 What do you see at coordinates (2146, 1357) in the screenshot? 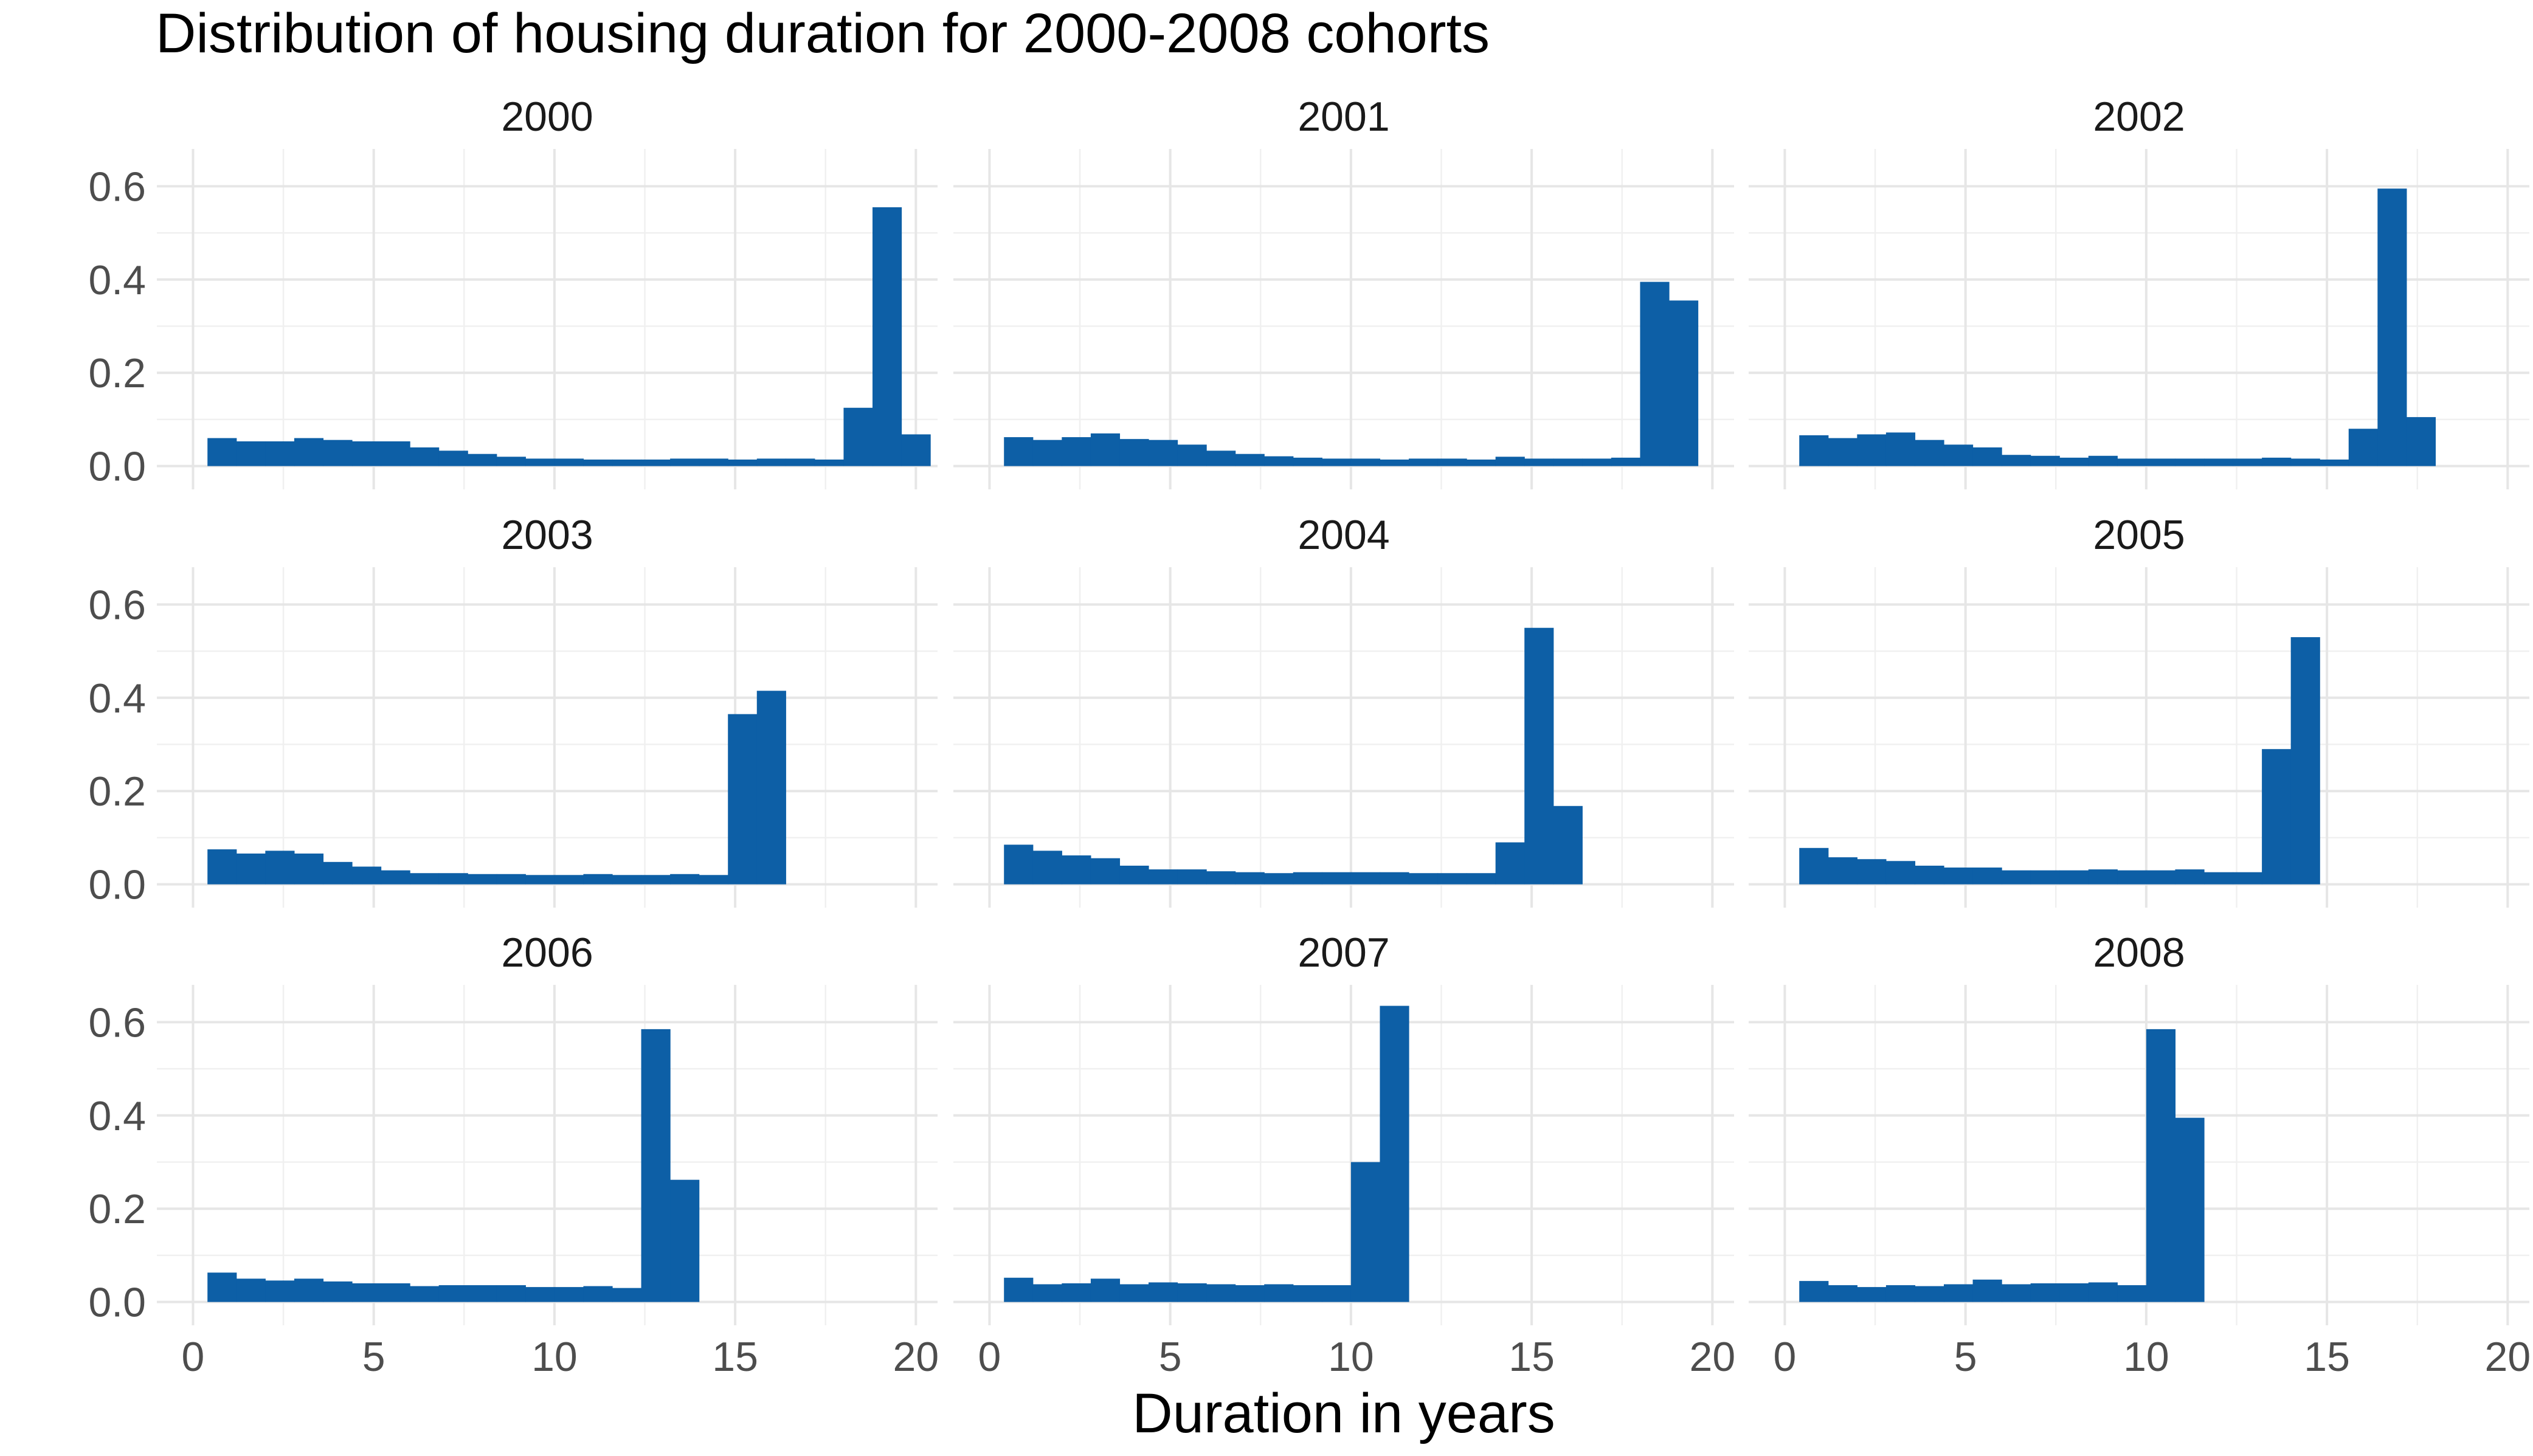
I see `x-tick-label: 10` at bounding box center [2146, 1357].